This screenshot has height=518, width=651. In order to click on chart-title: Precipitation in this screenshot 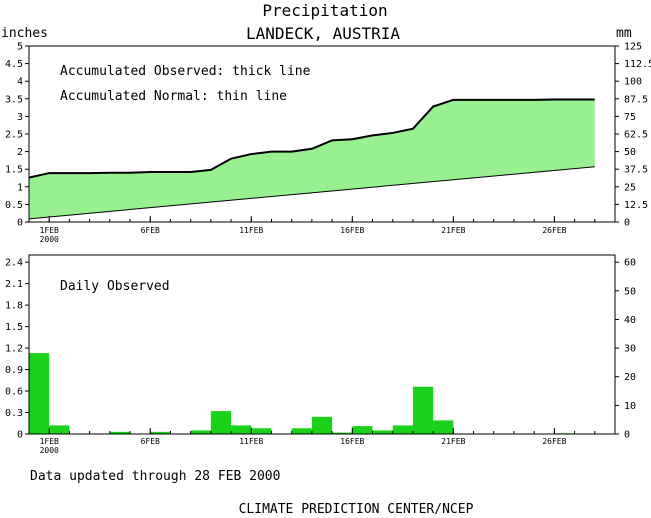, I will do `click(324, 10)`.